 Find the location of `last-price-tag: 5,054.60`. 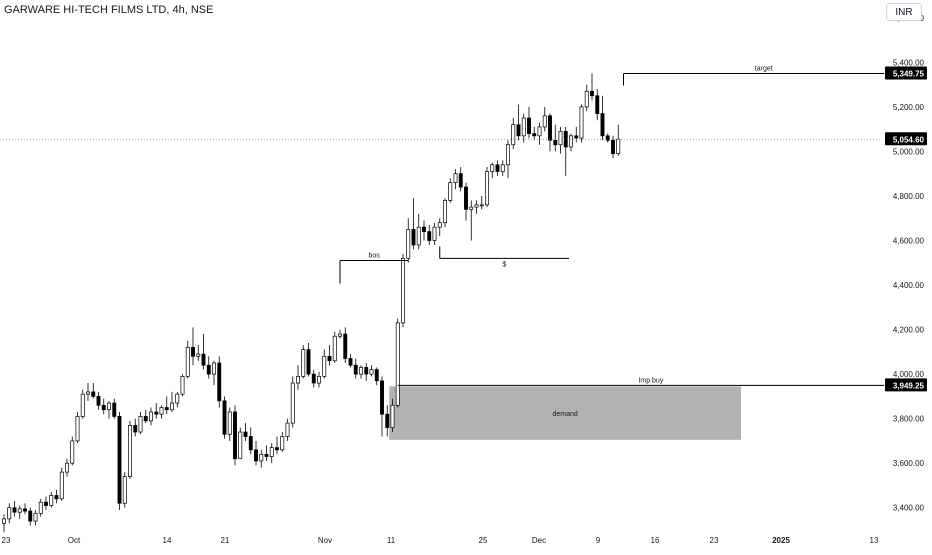

last-price-tag: 5,054.60 is located at coordinates (906, 139).